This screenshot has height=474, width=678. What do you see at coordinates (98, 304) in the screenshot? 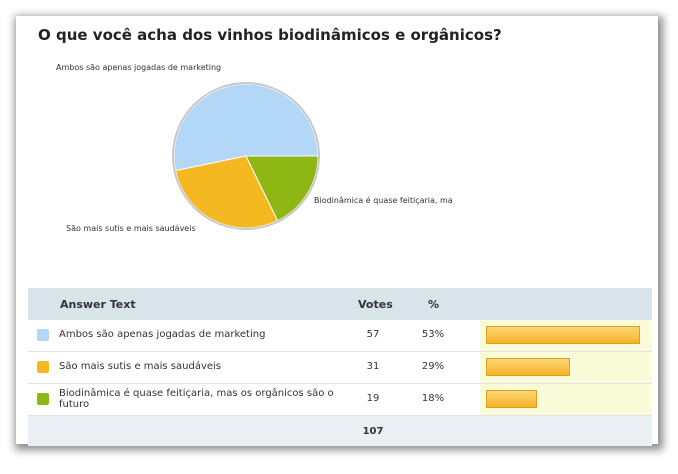
I see `header-answer-text: Answer Text` at bounding box center [98, 304].